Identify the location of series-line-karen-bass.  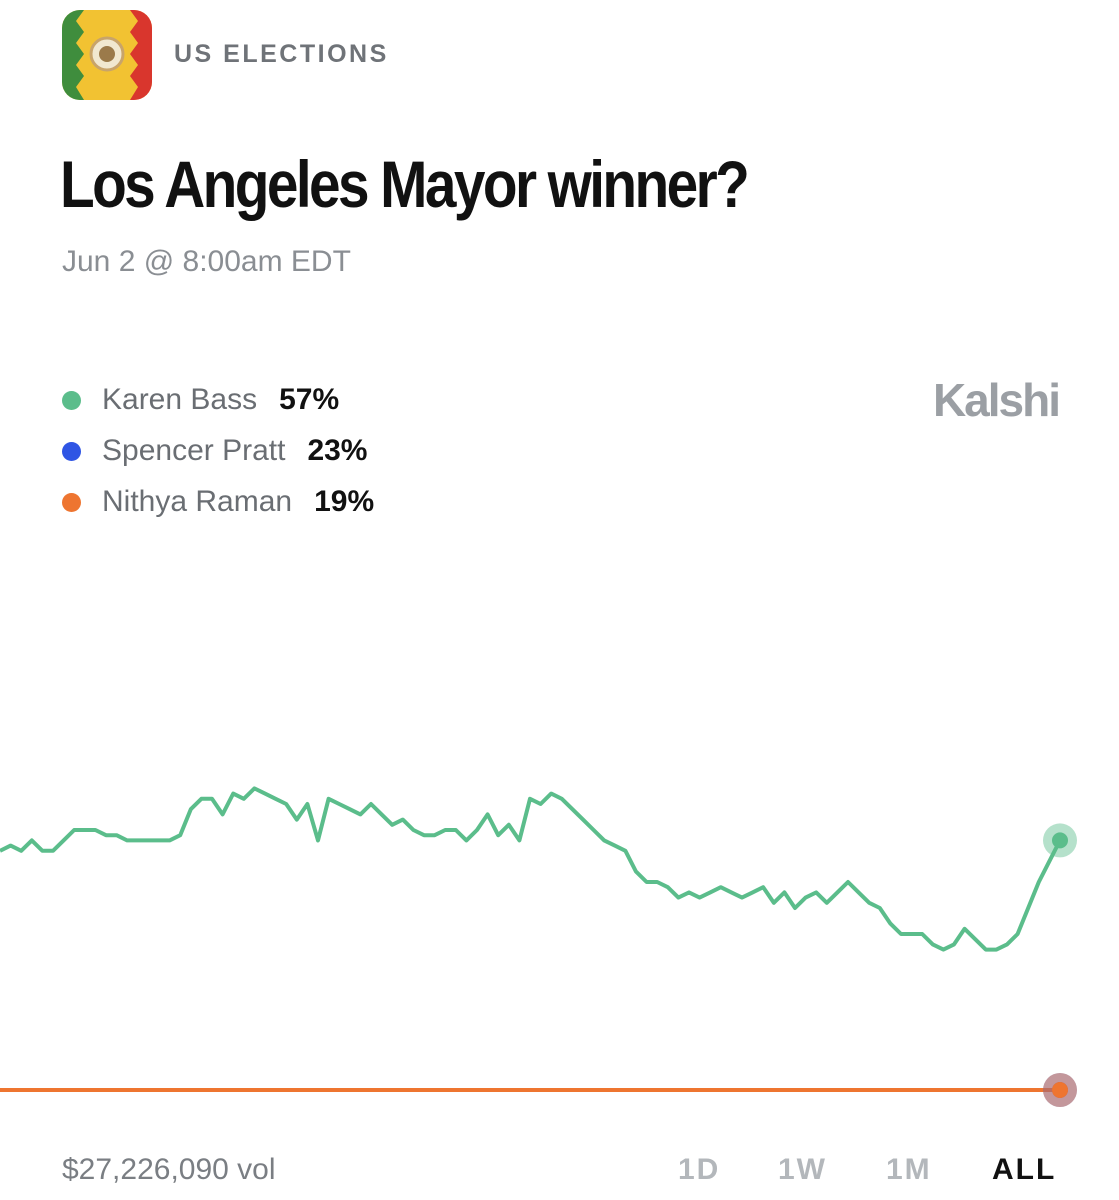
(531, 869).